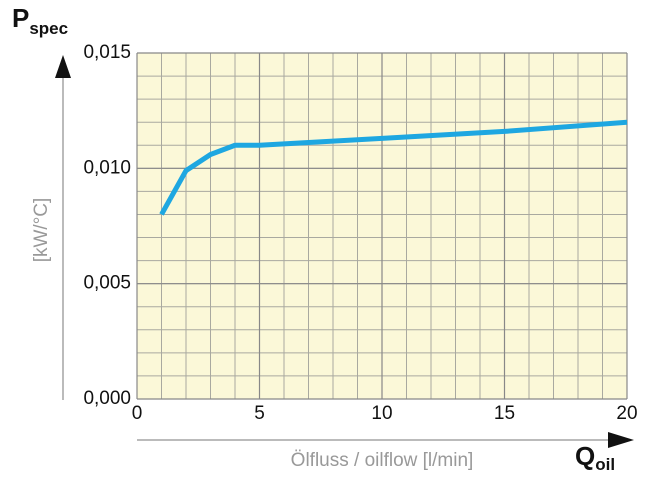 The image size is (656, 477). I want to click on y-tick-label: 0,010, so click(107, 167).